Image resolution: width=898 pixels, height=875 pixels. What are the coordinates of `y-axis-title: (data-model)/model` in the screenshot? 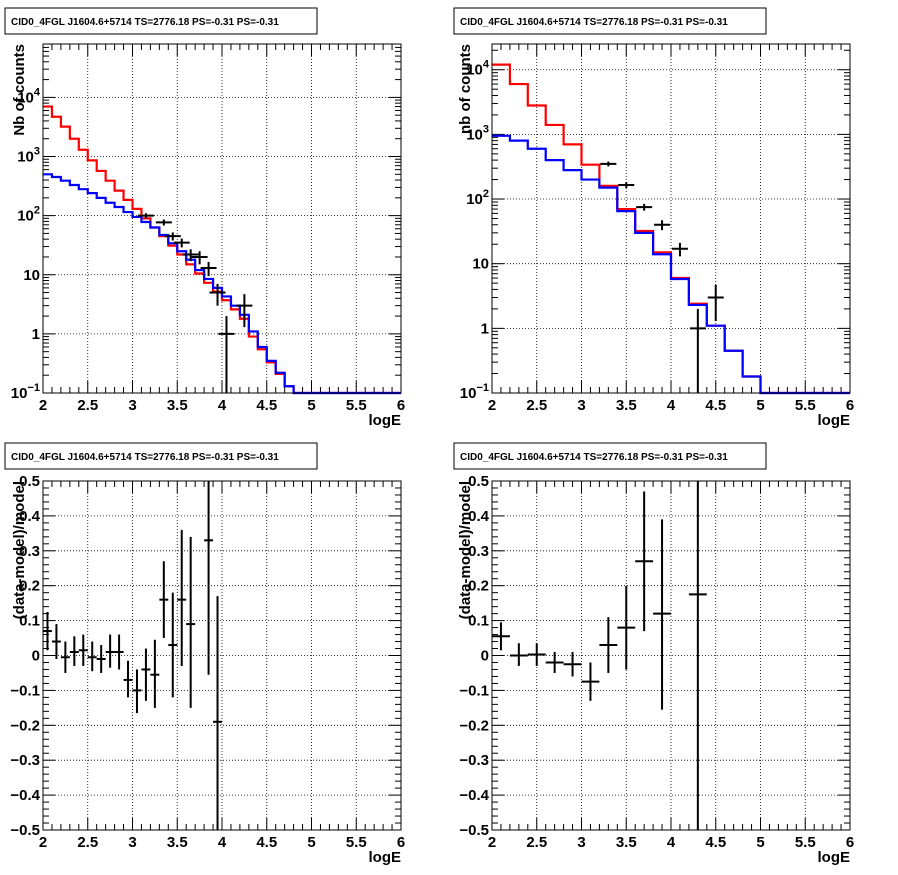 It's located at (19, 550).